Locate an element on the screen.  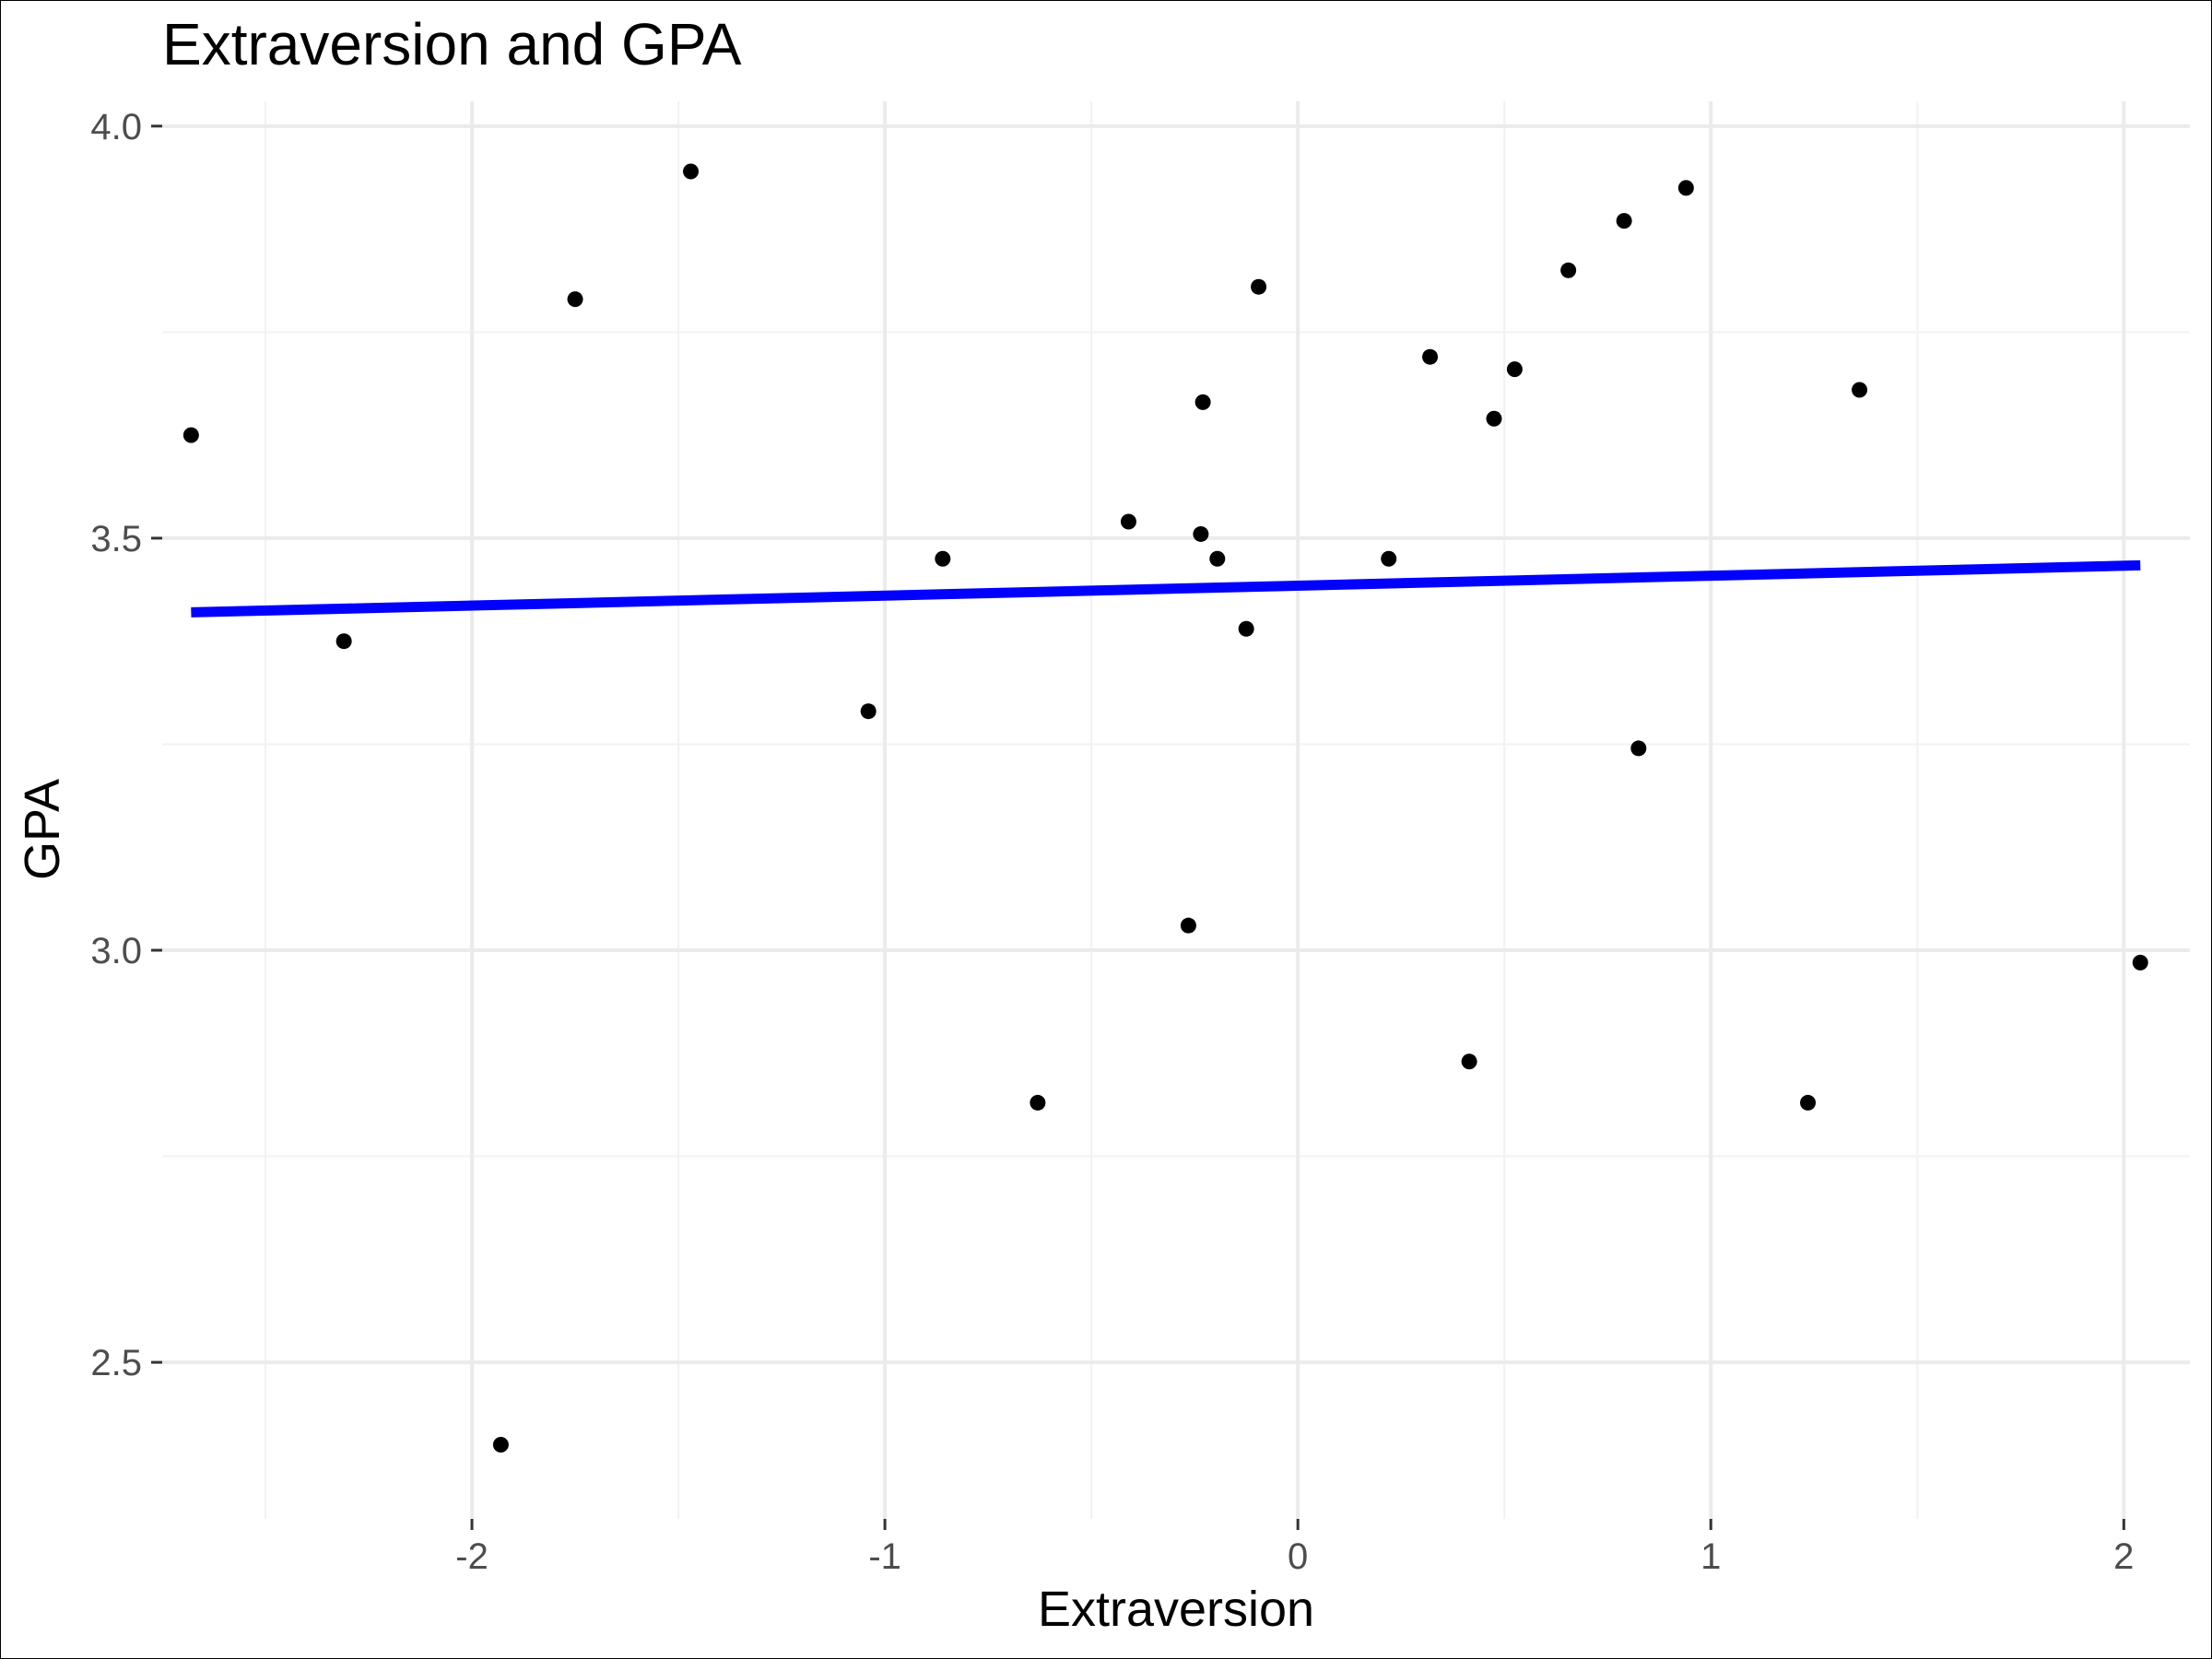
x-tick-label: -1 is located at coordinates (884, 1556).